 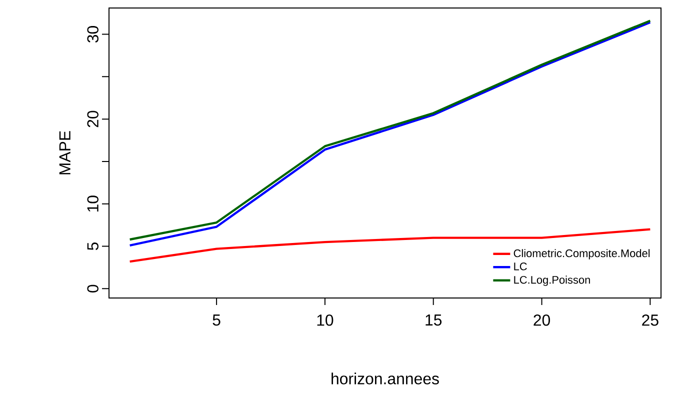 I want to click on legend-label: Cliometric.Composite.Model, so click(x=582, y=254).